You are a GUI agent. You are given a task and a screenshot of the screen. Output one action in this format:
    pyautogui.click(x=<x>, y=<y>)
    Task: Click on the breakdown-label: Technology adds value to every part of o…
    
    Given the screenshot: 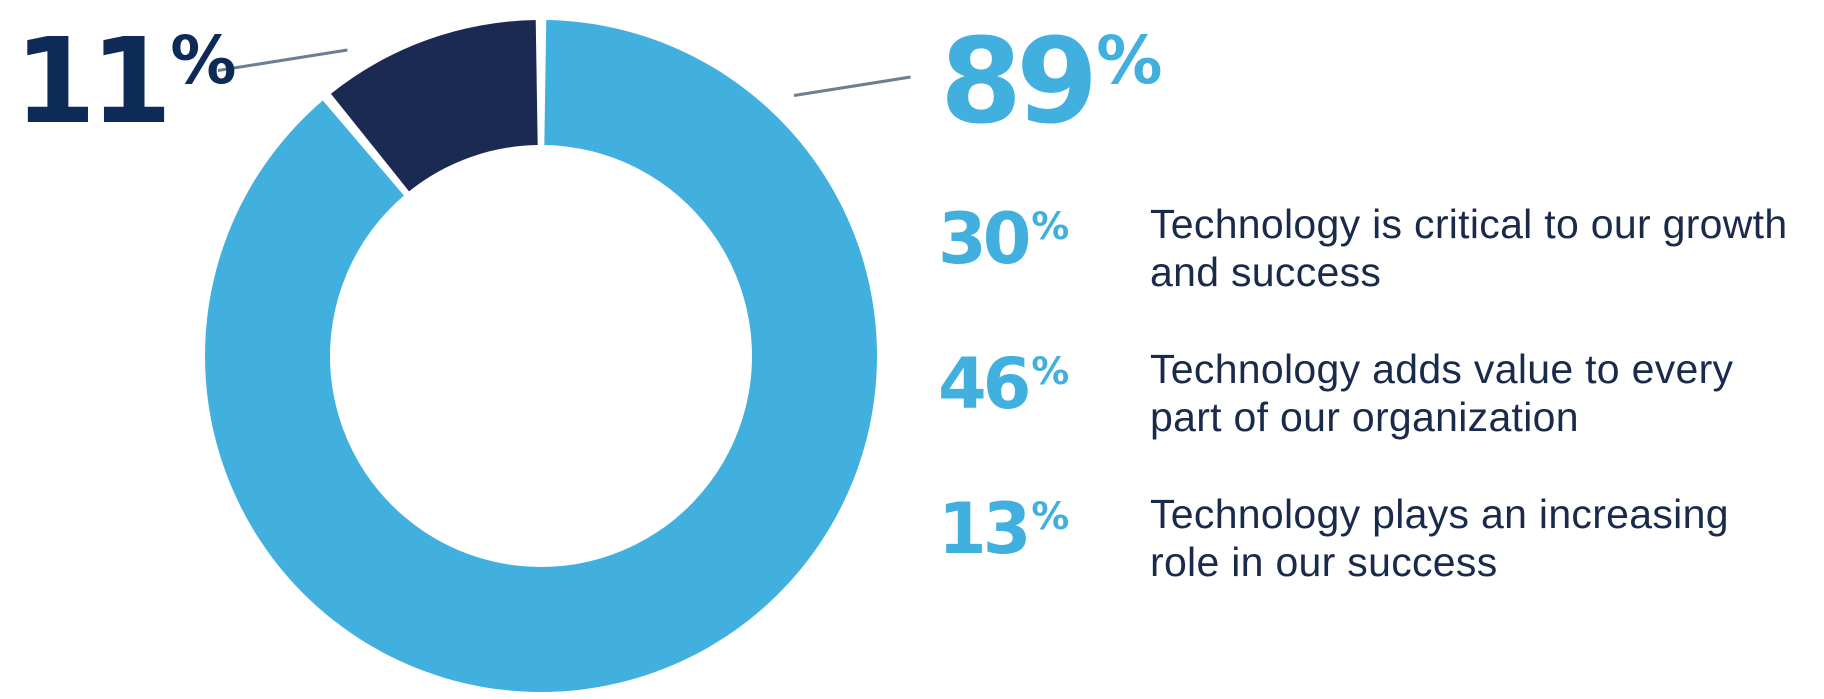 What is the action you would take?
    pyautogui.click(x=1442, y=393)
    